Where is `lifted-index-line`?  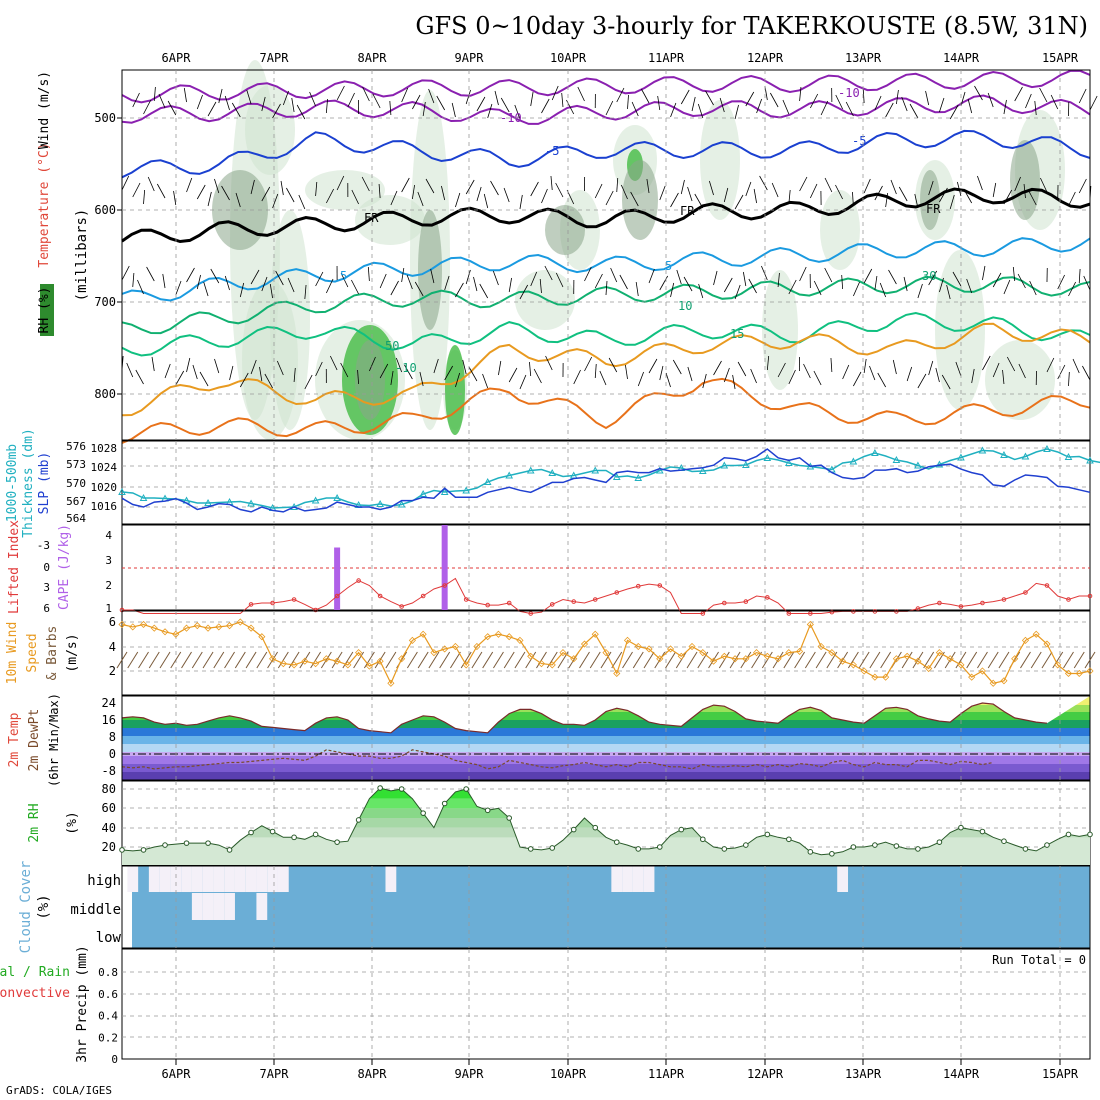
lifted-index-line is located at coordinates (606, 596).